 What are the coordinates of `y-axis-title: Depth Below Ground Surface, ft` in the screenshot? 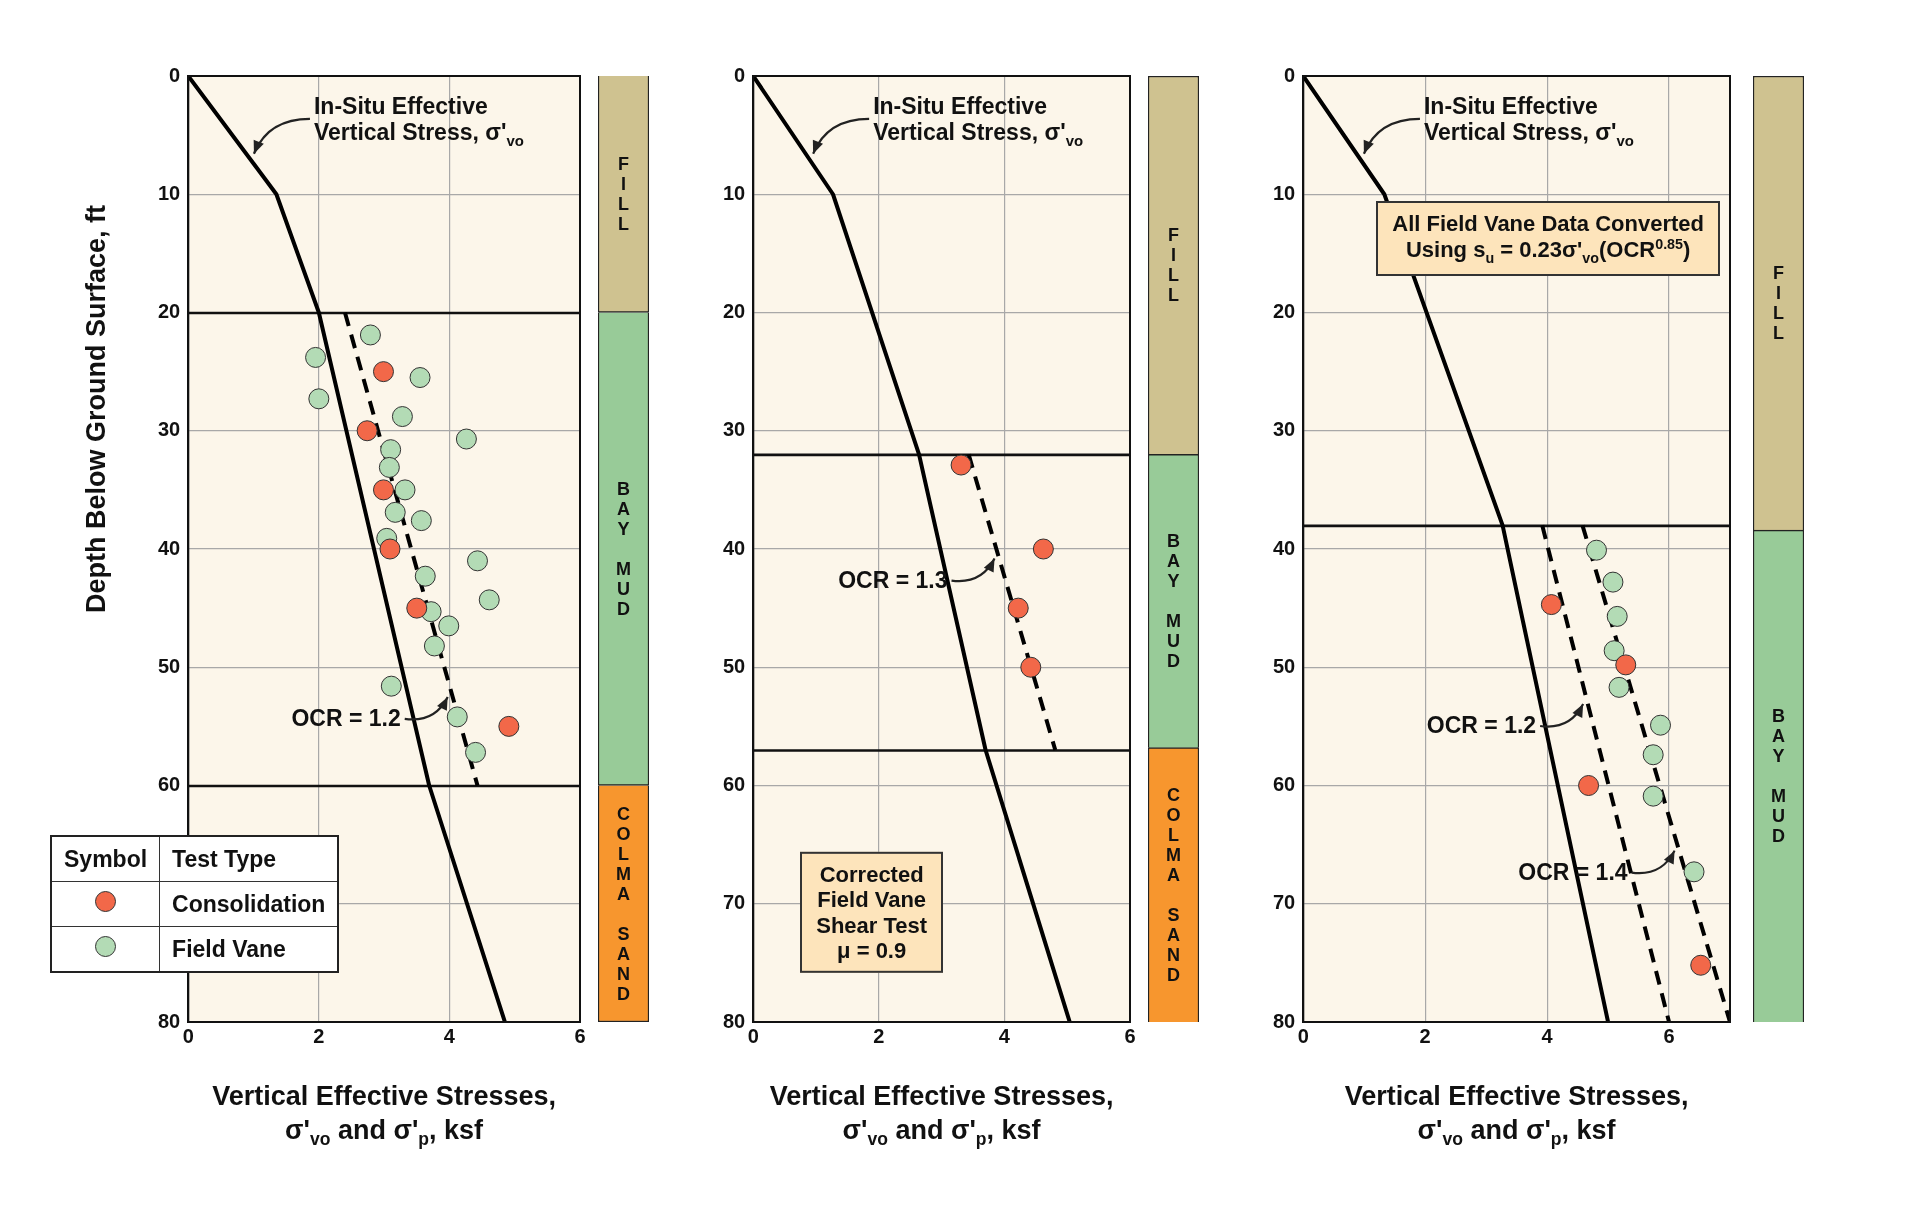 It's located at (96, 409).